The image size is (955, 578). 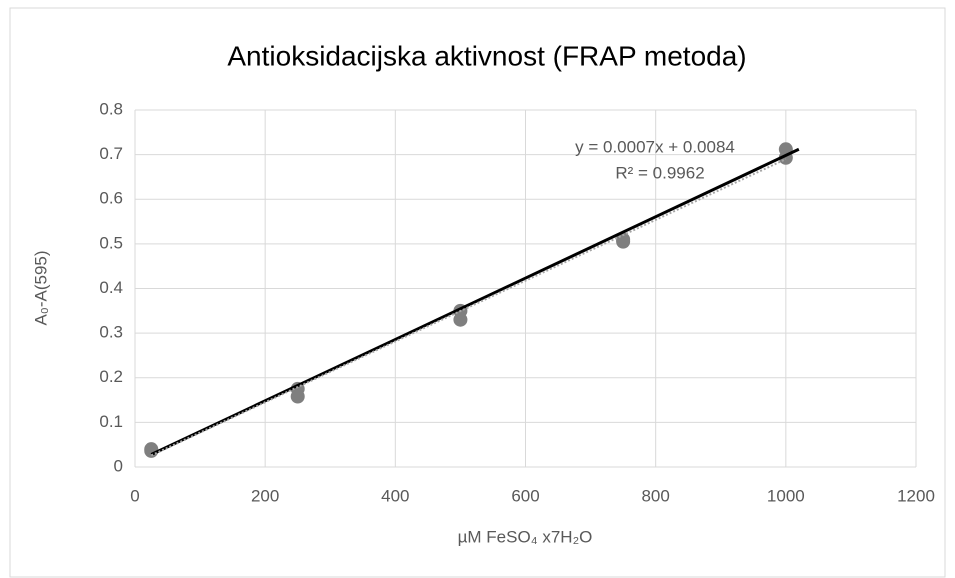 I want to click on y-tick-label: 0.5, so click(x=111, y=242).